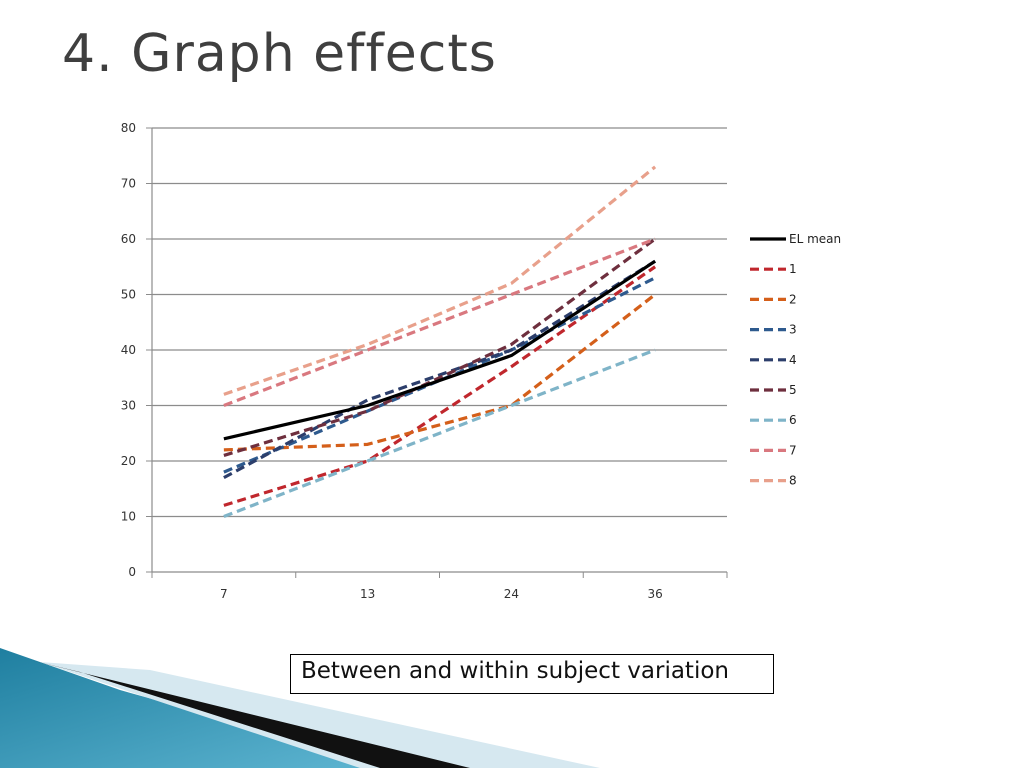 This screenshot has height=768, width=1024. What do you see at coordinates (128, 350) in the screenshot?
I see `y-tick-label: 40` at bounding box center [128, 350].